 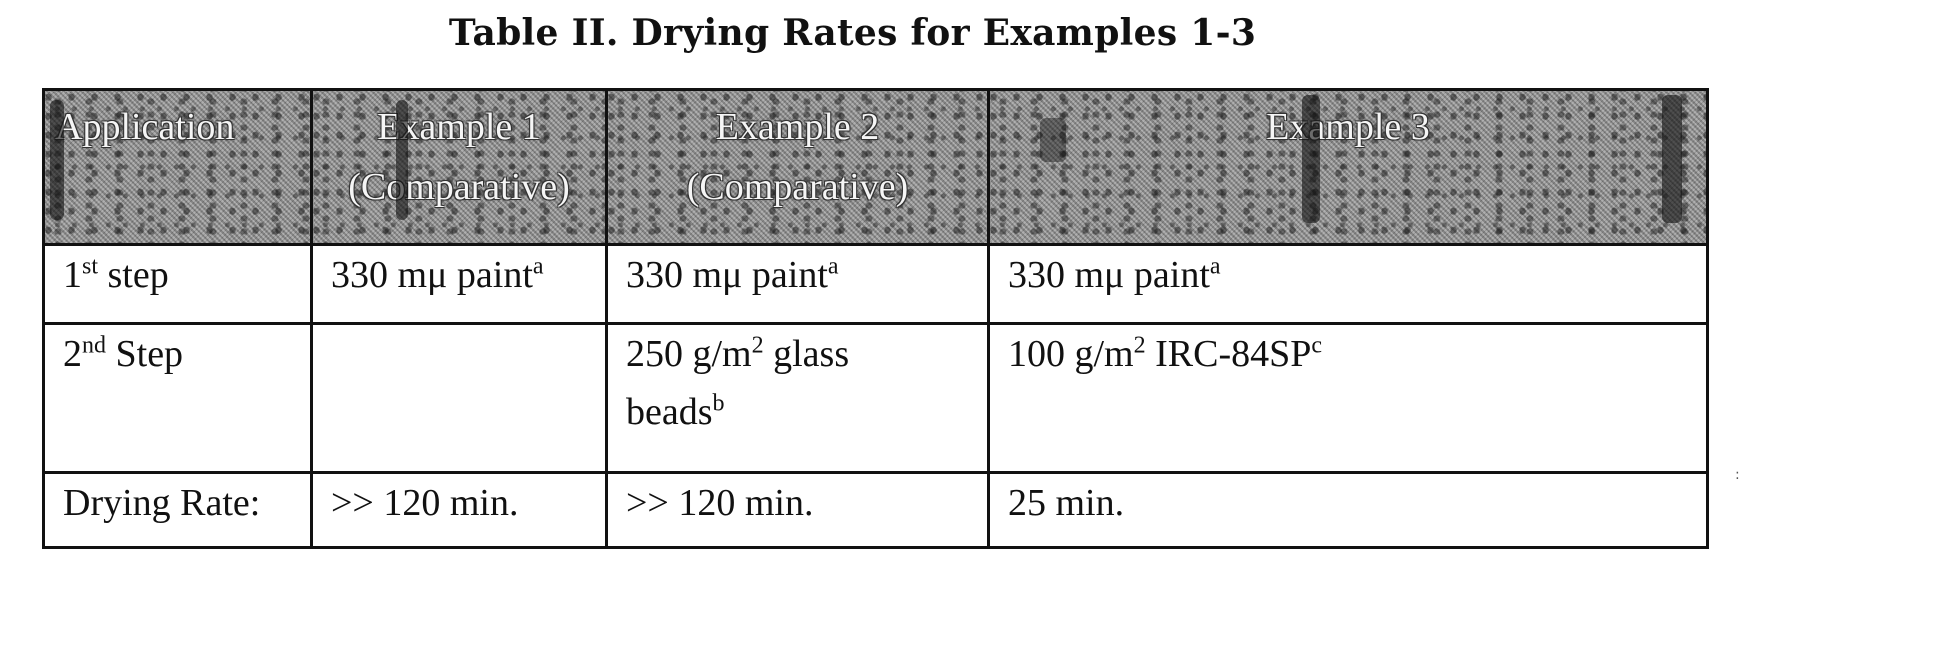 What do you see at coordinates (807, 354) in the screenshot?
I see `cell-text-rest: glass` at bounding box center [807, 354].